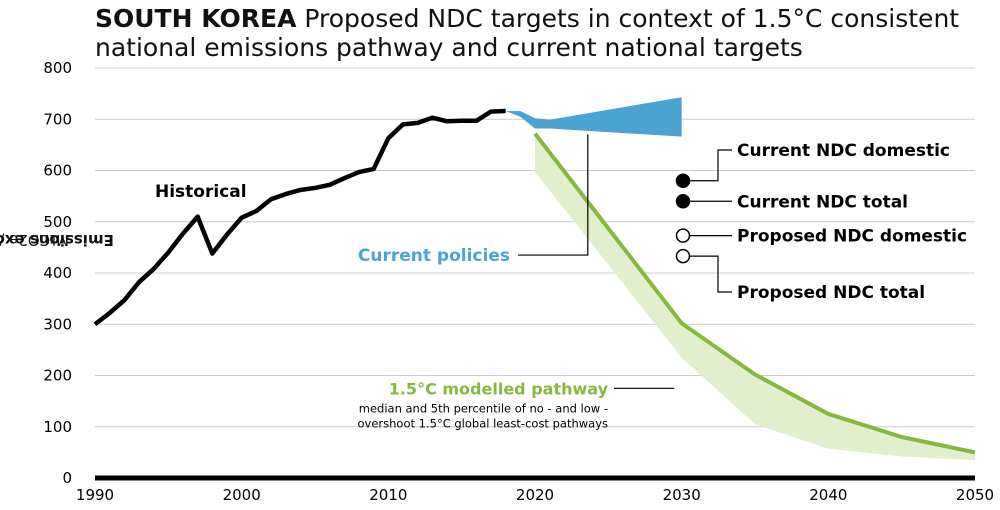 Image resolution: width=1000 pixels, height=510 pixels. What do you see at coordinates (57, 324) in the screenshot?
I see `y-tick-label: 300` at bounding box center [57, 324].